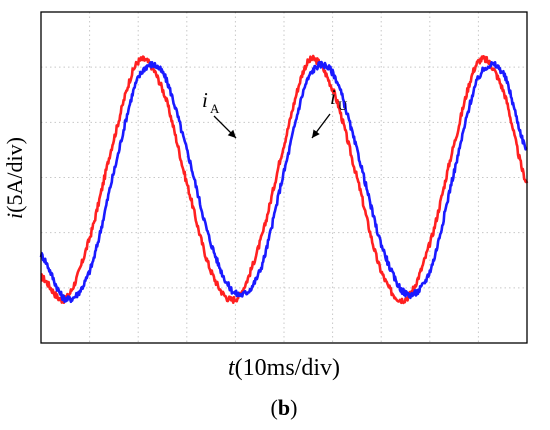  Describe the element at coordinates (205, 100) in the screenshot. I see `label-ia-main: i` at that location.